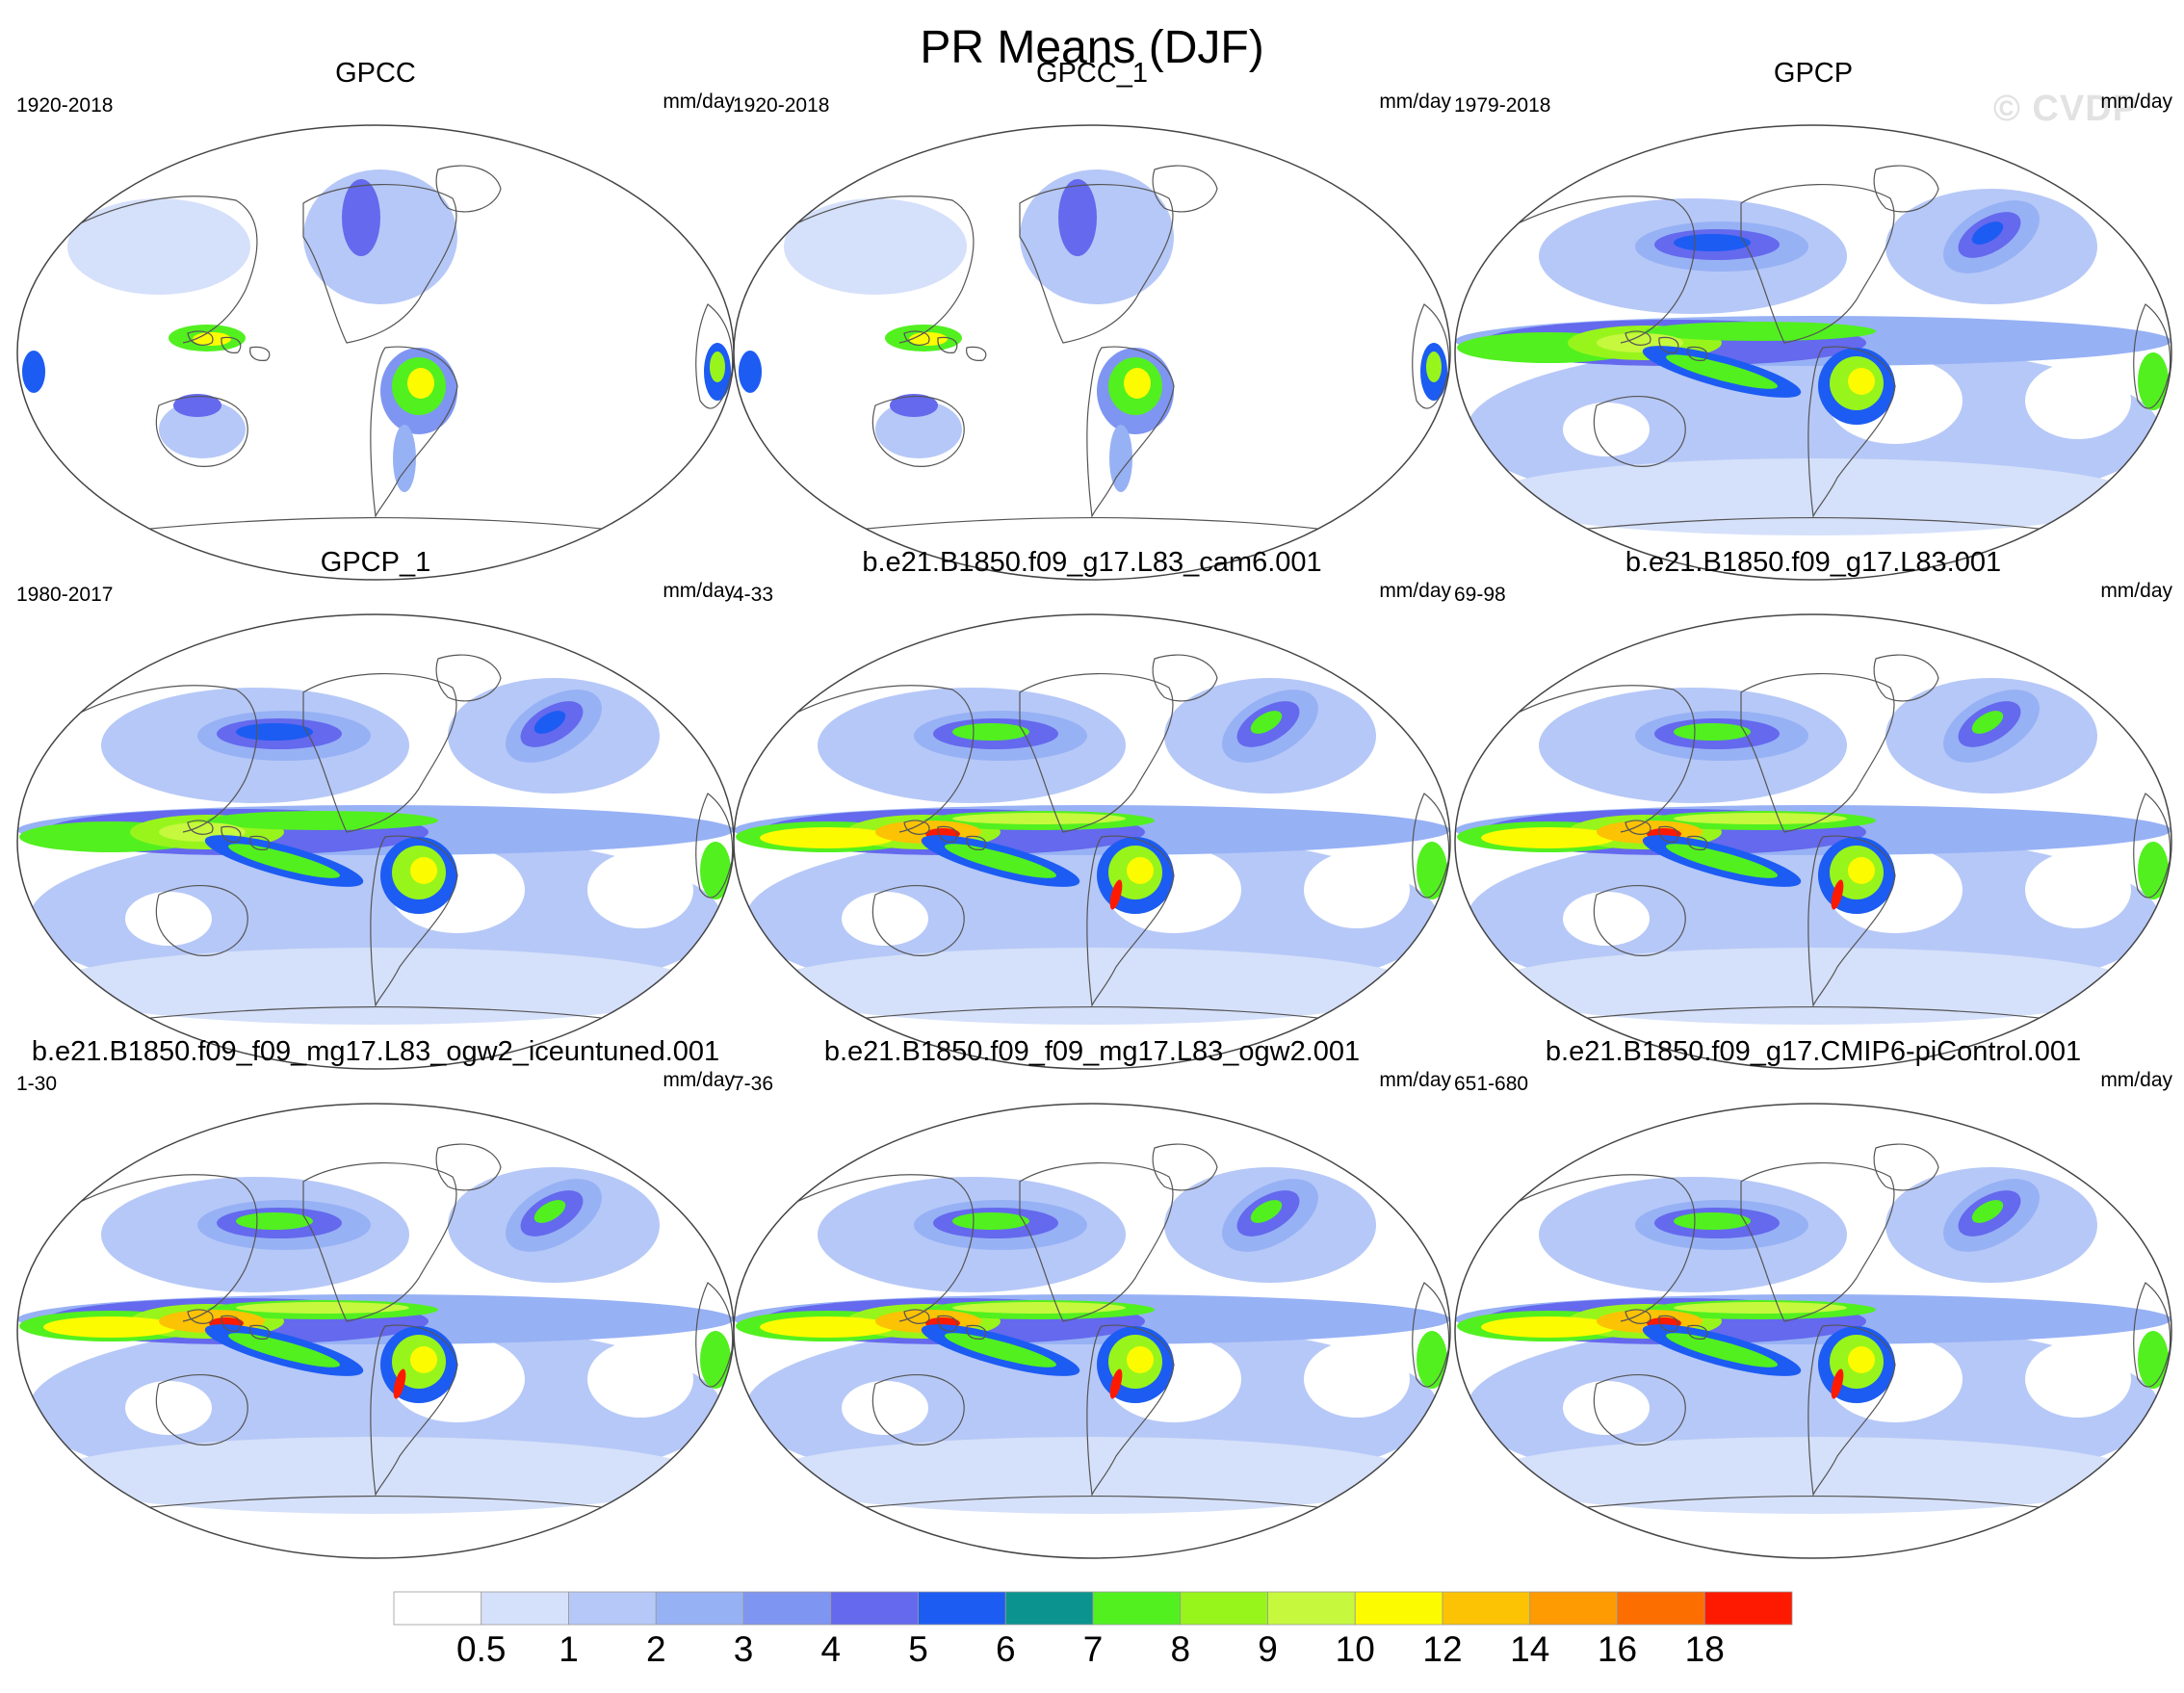 The height and width of the screenshot is (1693, 2184). What do you see at coordinates (753, 1084) in the screenshot?
I see `panel-years: 7-36` at bounding box center [753, 1084].